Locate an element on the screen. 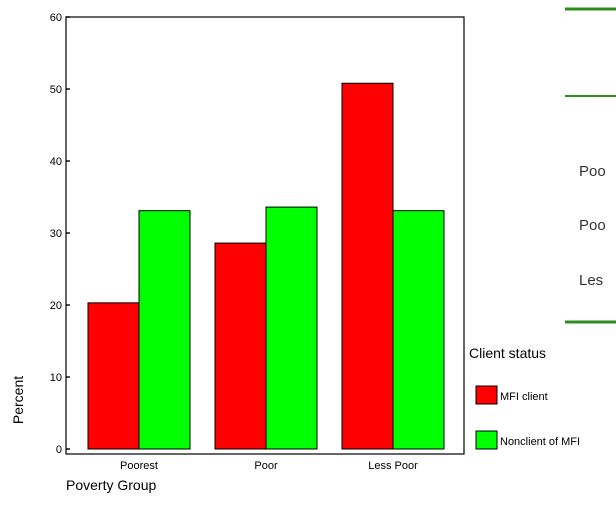 Image resolution: width=616 pixels, height=524 pixels. bar-mfi-client-poorest is located at coordinates (113, 376).